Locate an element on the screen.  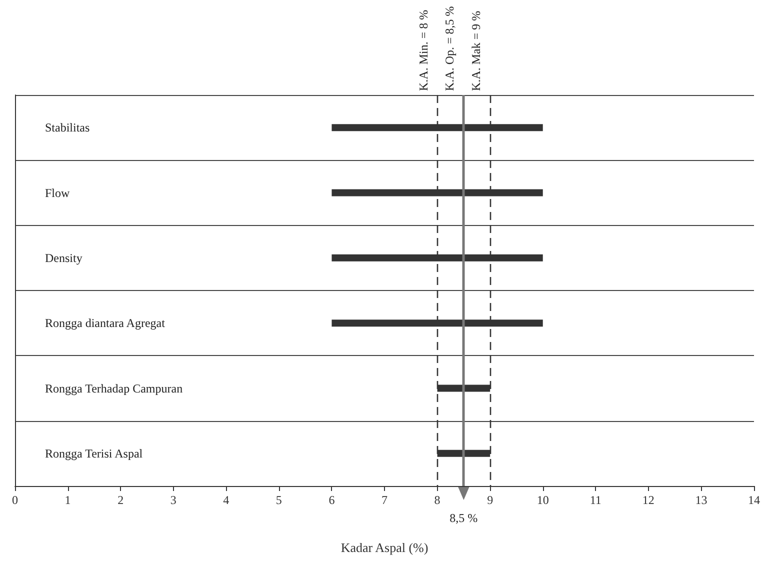
x-tick-label: 5 is located at coordinates (279, 500).